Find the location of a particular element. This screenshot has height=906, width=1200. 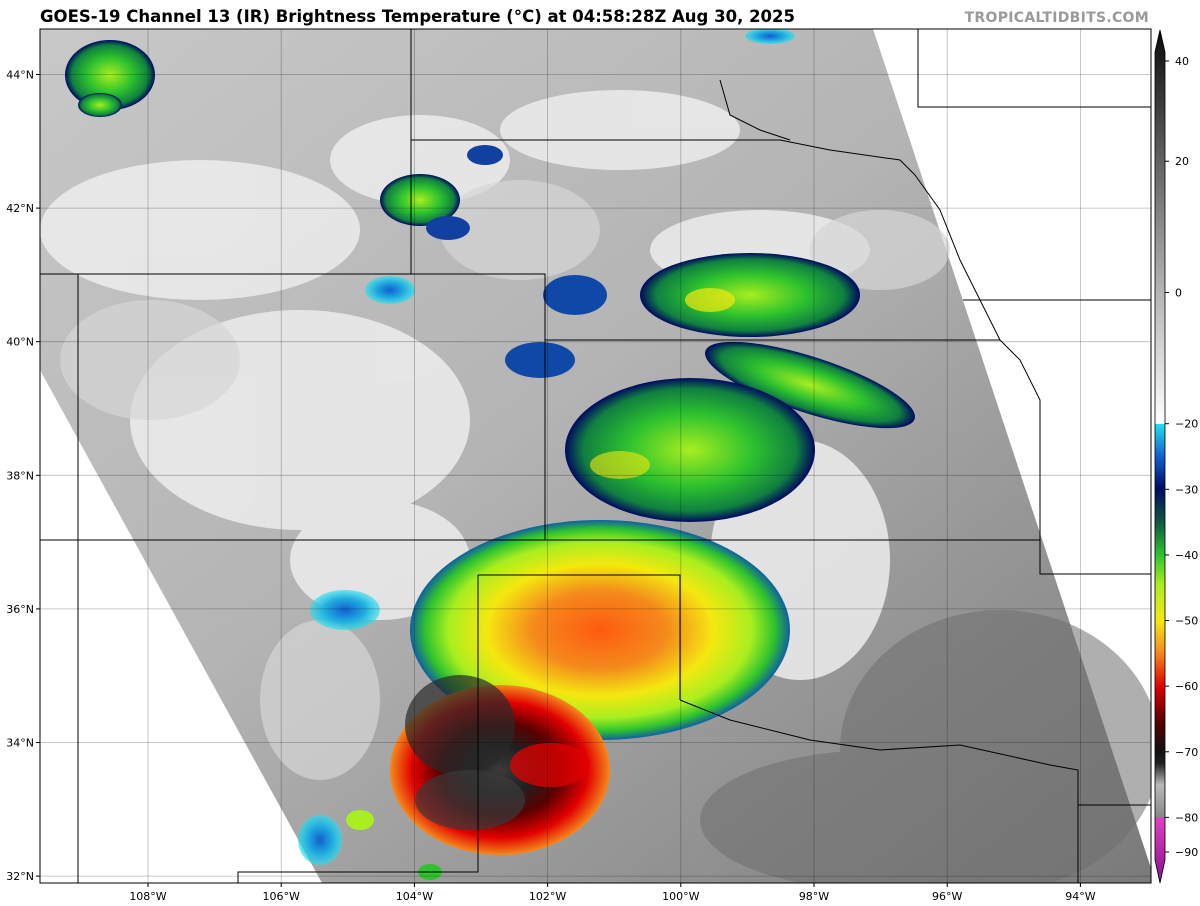

longitude-tick-label: 102°W is located at coordinates (547, 896).